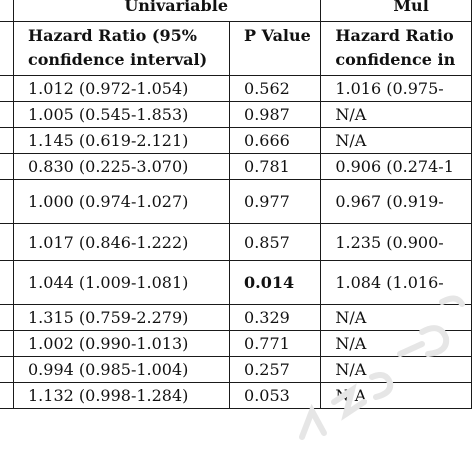 Image resolution: width=474 pixels, height=474 pixels. Describe the element at coordinates (121, 317) in the screenshot. I see `hr-uni-cell: 1.315 (0.759-2.279)` at that location.